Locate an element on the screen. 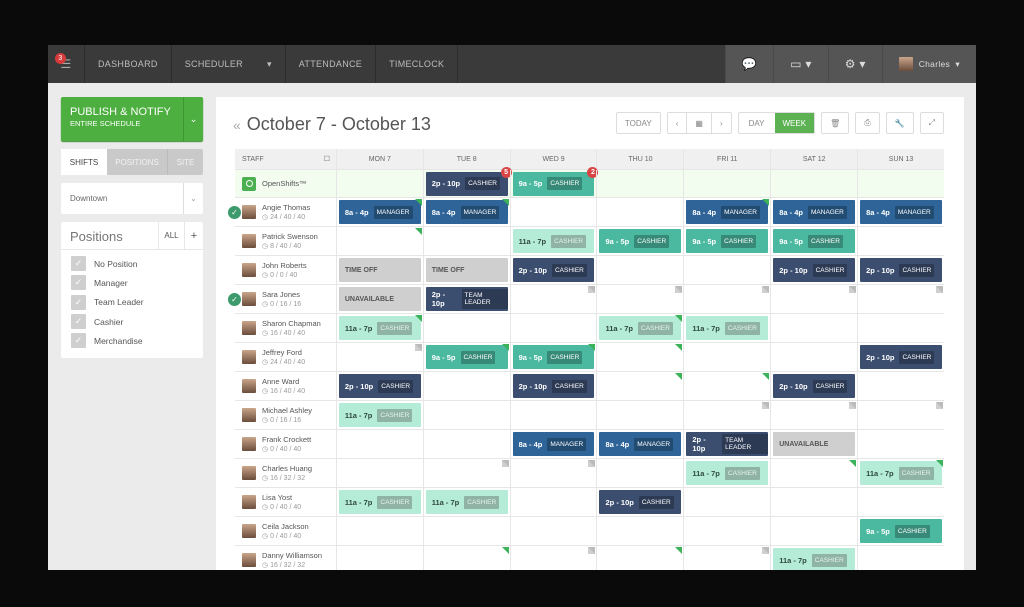  position-item: ✓ Team Leader is located at coordinates (132, 302).